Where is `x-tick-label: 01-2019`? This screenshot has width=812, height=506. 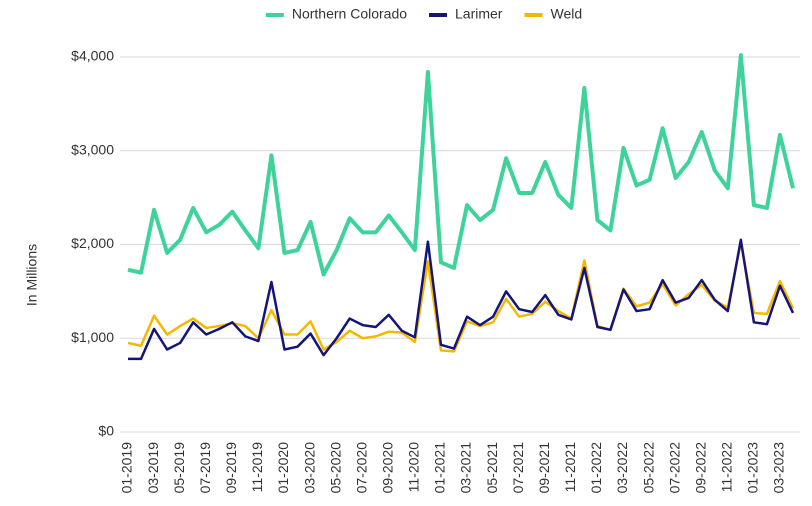 x-tick-label: 01-2019 is located at coordinates (127, 468).